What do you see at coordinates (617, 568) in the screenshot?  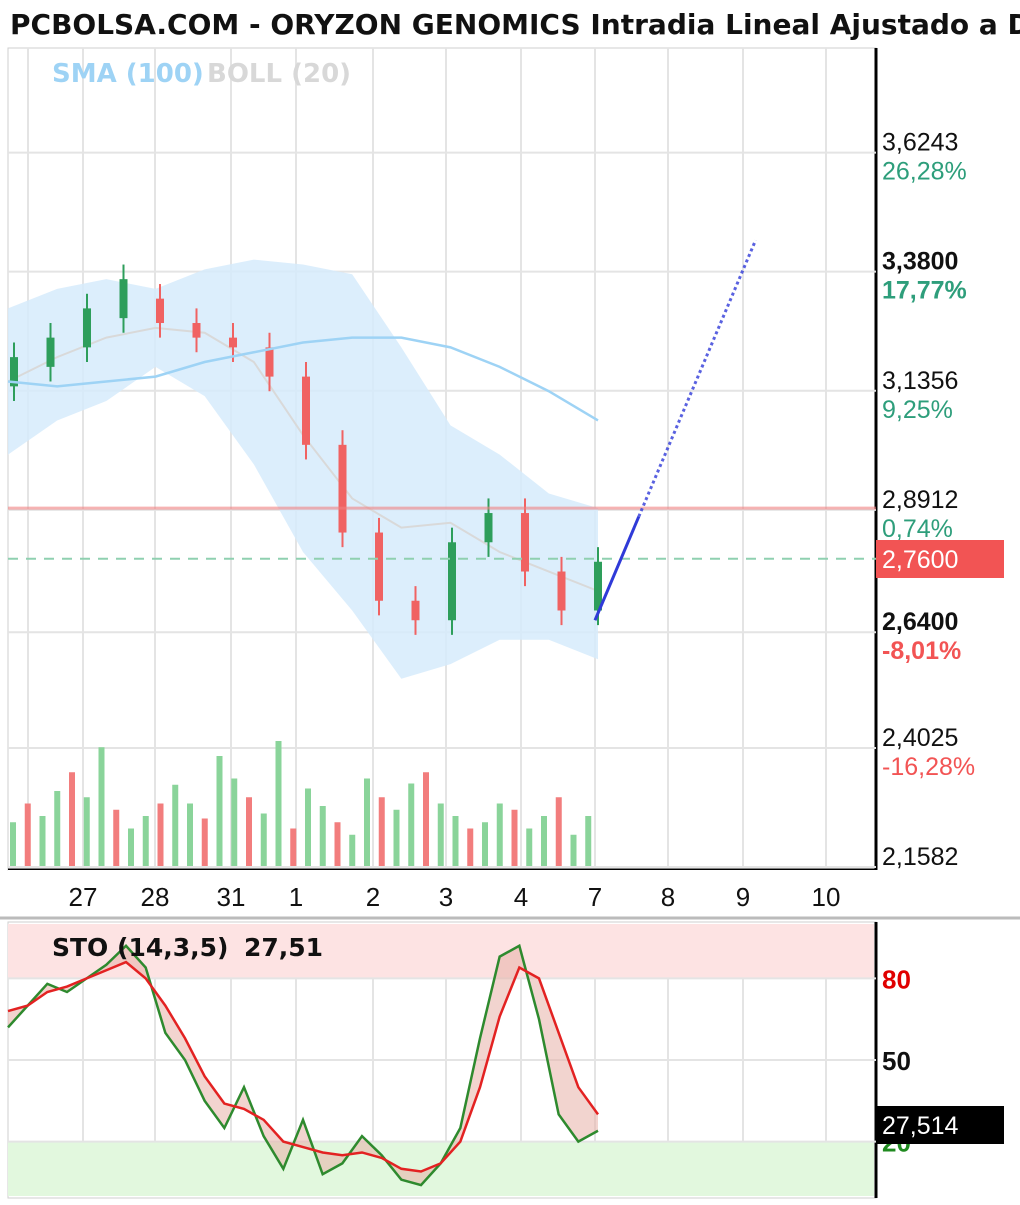 I see `projection-line-solid` at bounding box center [617, 568].